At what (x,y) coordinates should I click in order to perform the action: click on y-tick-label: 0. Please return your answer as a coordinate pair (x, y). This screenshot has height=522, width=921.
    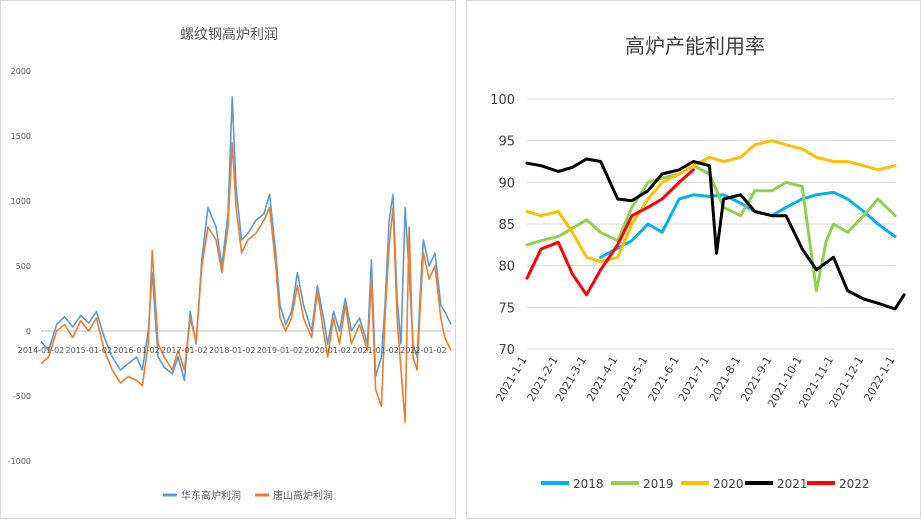
    Looking at the image, I should click on (28, 331).